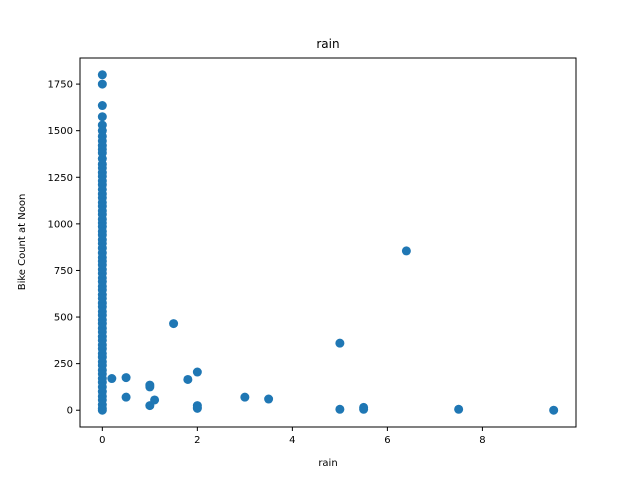 The width and height of the screenshot is (640, 480). I want to click on y-axis-label: Bike Count at Noon, so click(22, 242).